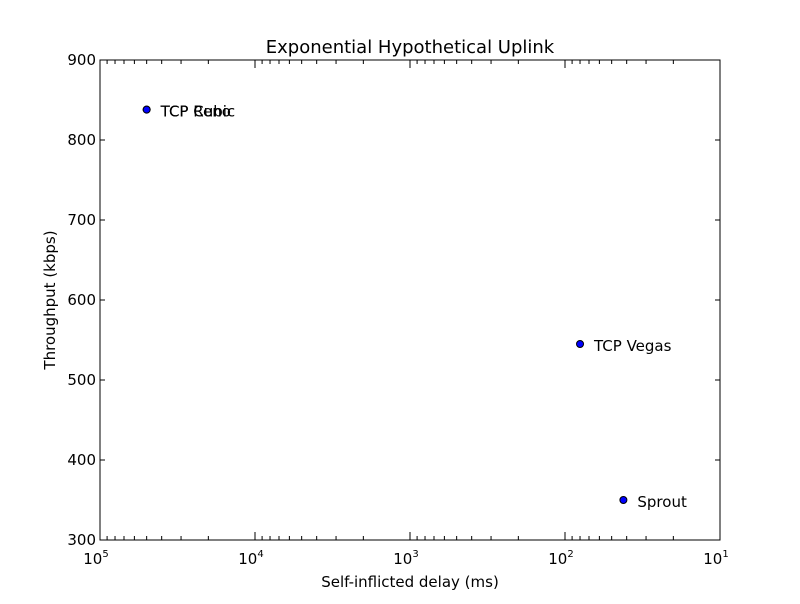 Image resolution: width=800 pixels, height=604 pixels. I want to click on y-tick-label: 400, so click(81, 460).